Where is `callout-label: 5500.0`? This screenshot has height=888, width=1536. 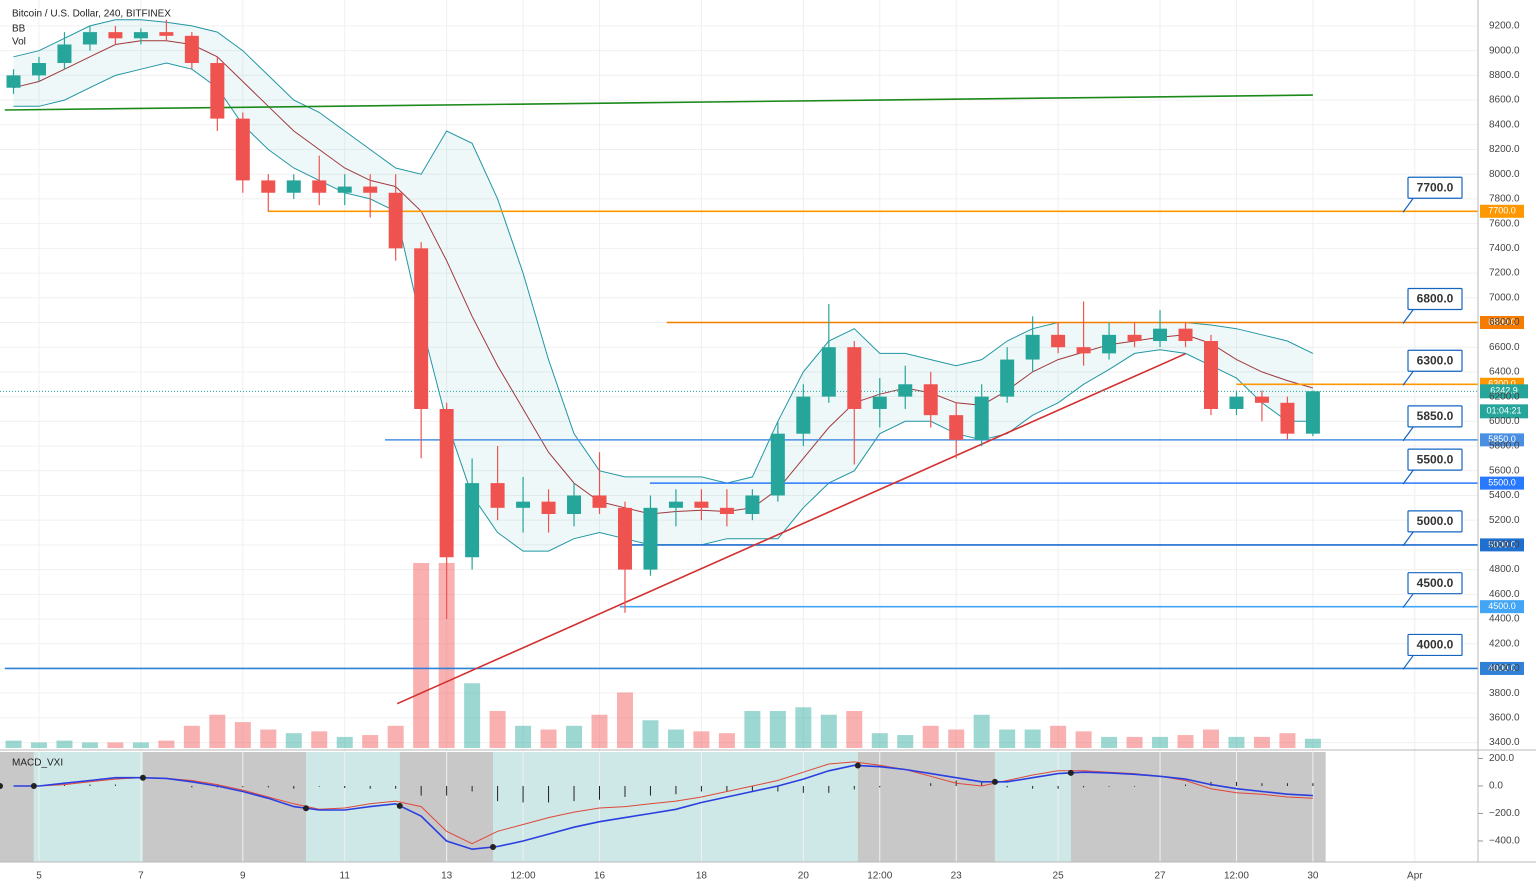 callout-label: 5500.0 is located at coordinates (1435, 459).